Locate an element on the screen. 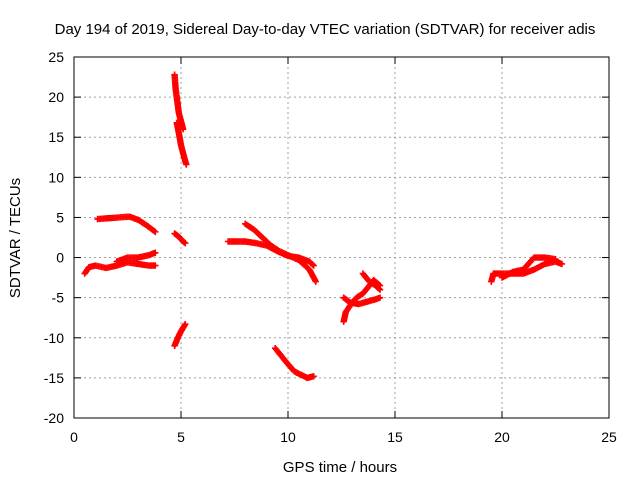 Image resolution: width=640 pixels, height=480 pixels. y-tick-label: 10 is located at coordinates (56, 177).